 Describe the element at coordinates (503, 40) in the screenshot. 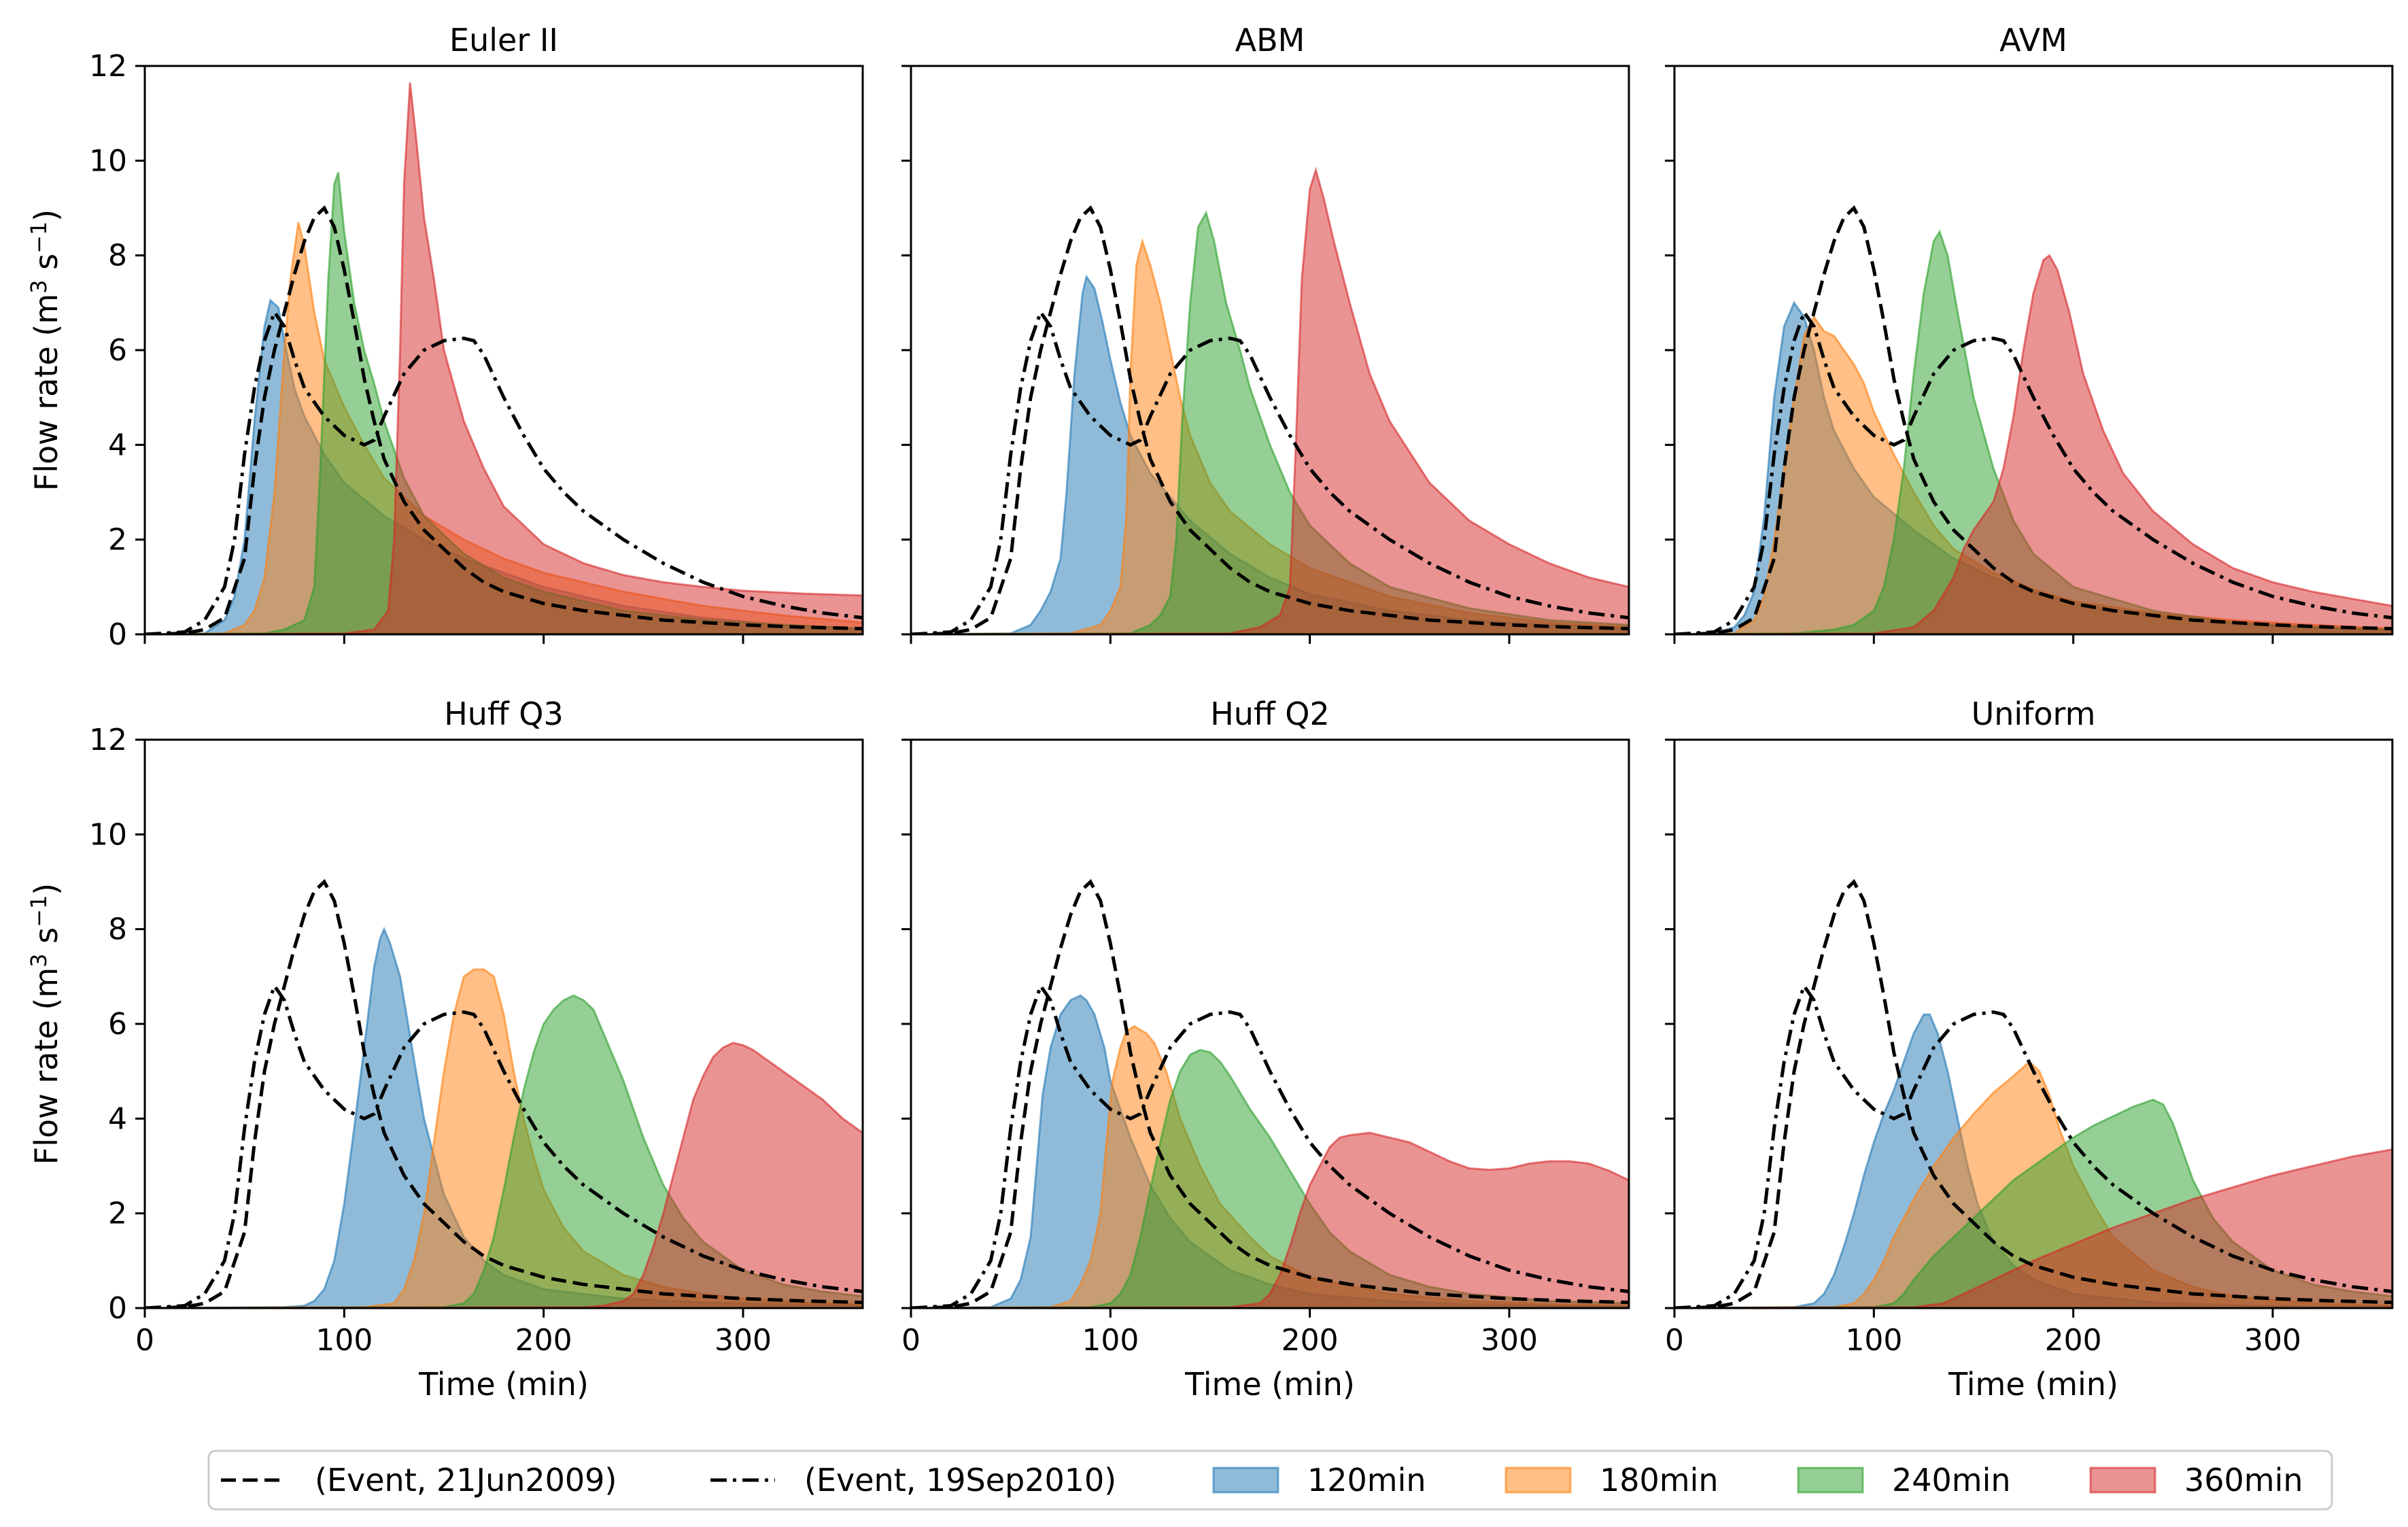

I see `subplot-title: Euler II` at that location.